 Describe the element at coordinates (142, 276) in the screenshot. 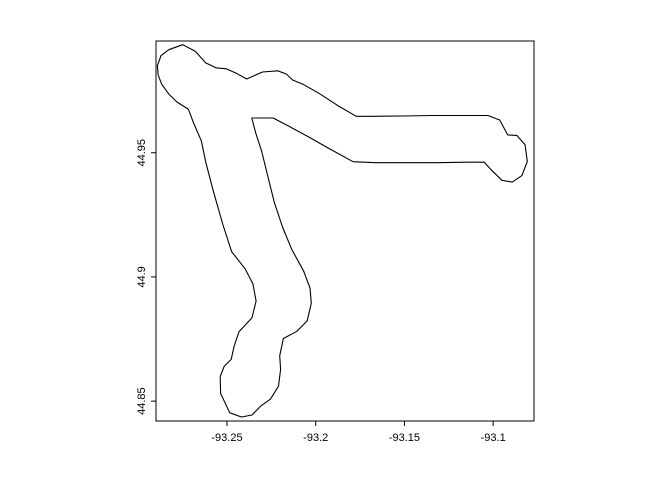

I see `y-tick-label-1: 44.9` at that location.